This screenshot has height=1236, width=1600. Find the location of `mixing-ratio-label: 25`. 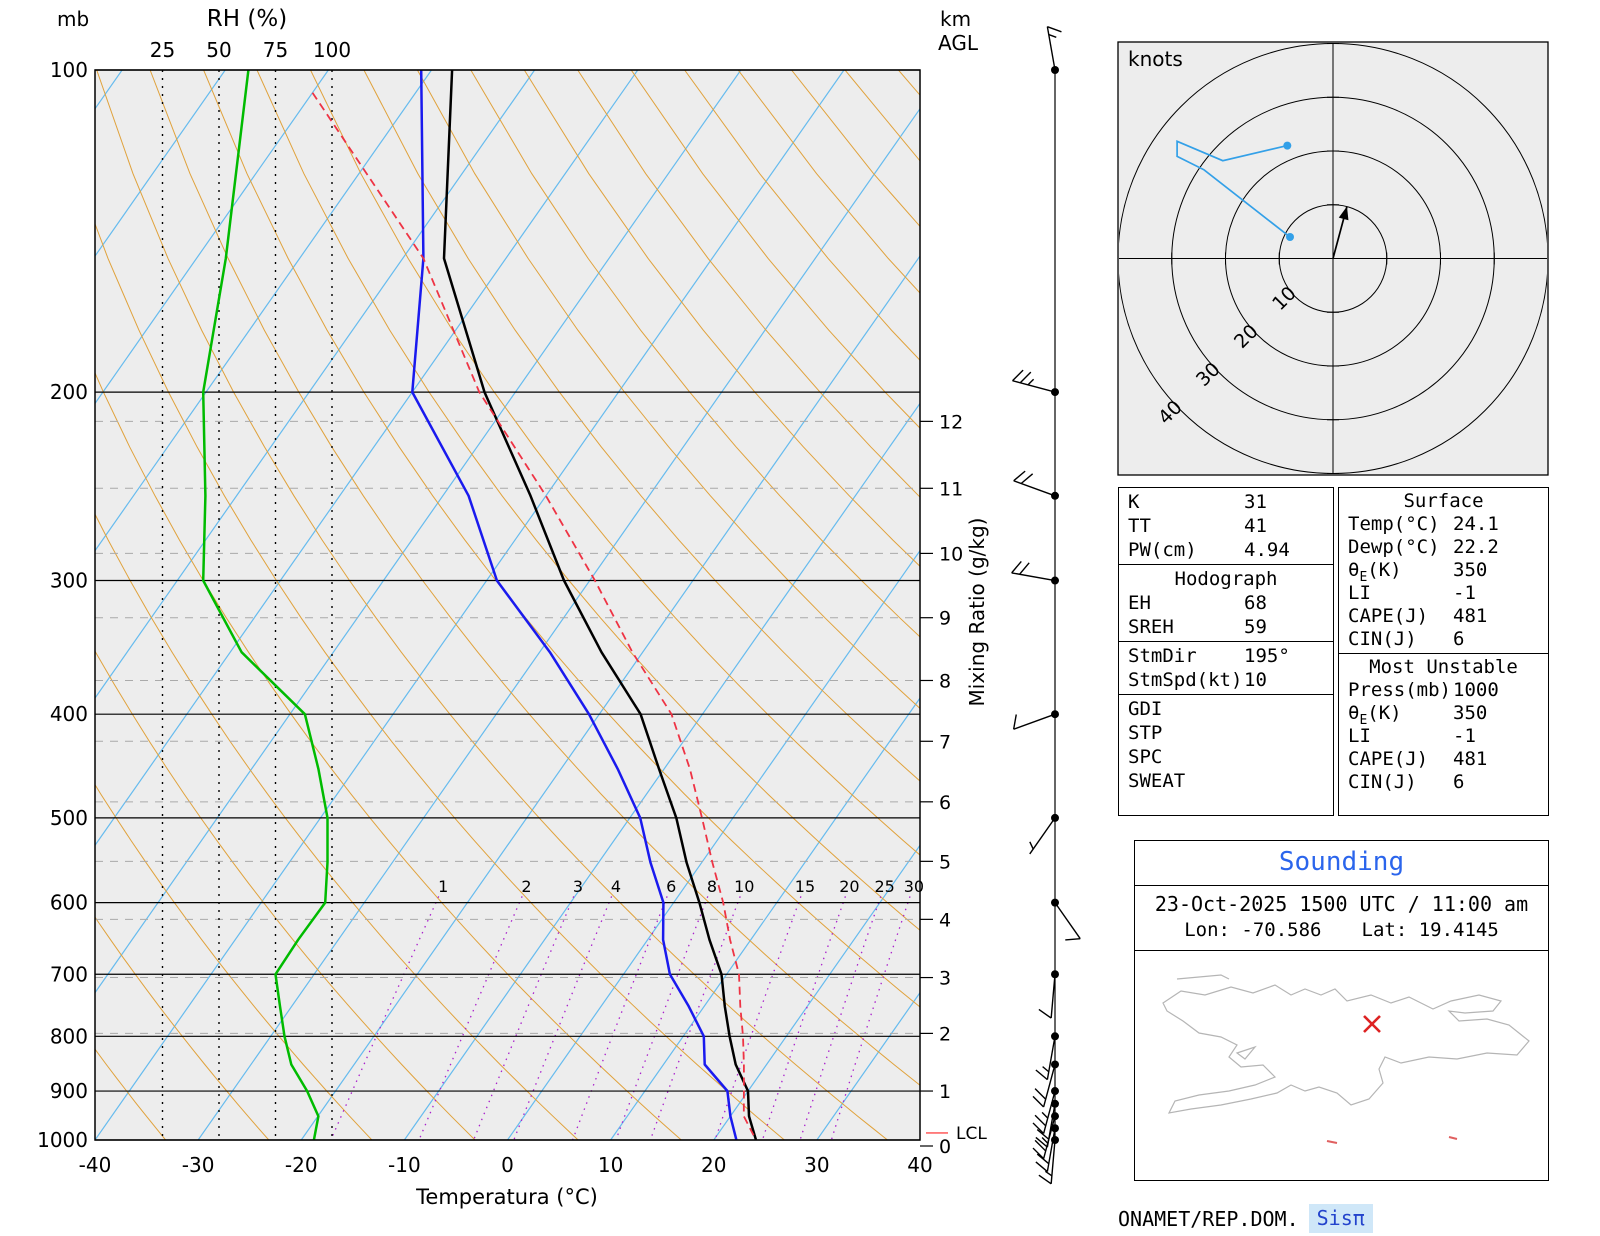

mixing-ratio-label: 25 is located at coordinates (884, 886).